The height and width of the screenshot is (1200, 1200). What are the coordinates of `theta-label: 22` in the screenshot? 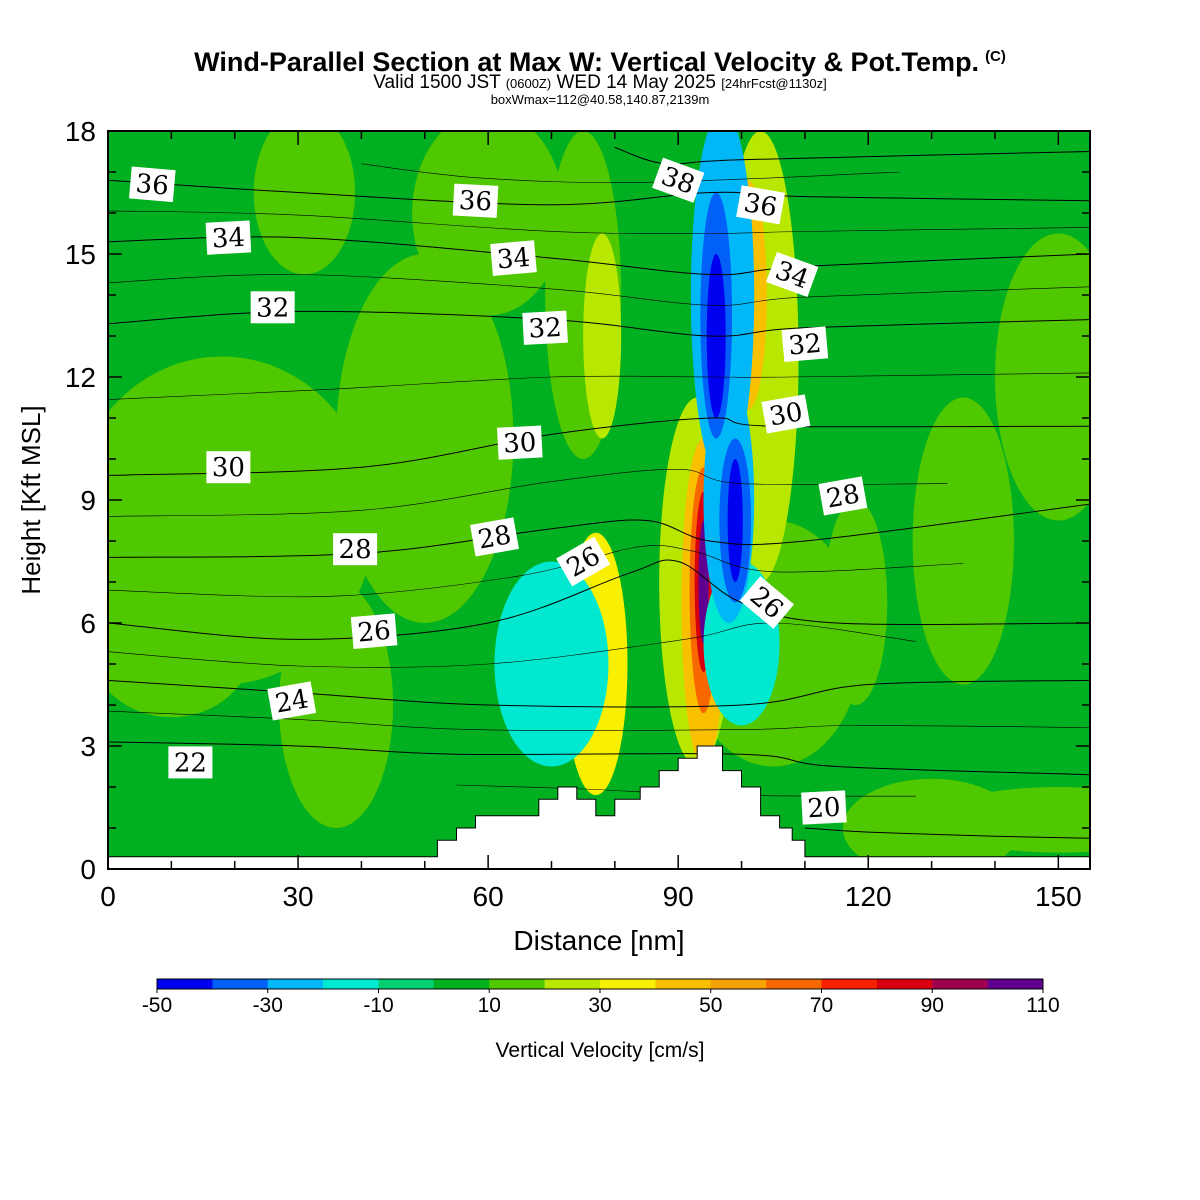 It's located at (190, 762).